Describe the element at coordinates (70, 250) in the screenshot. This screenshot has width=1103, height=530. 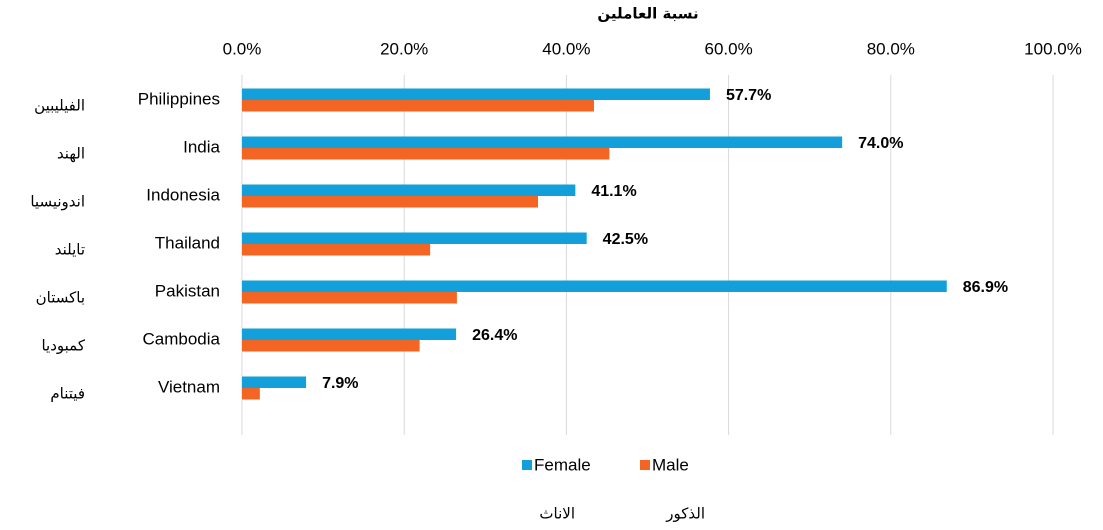
I see `category-label-ar: تايلند` at that location.